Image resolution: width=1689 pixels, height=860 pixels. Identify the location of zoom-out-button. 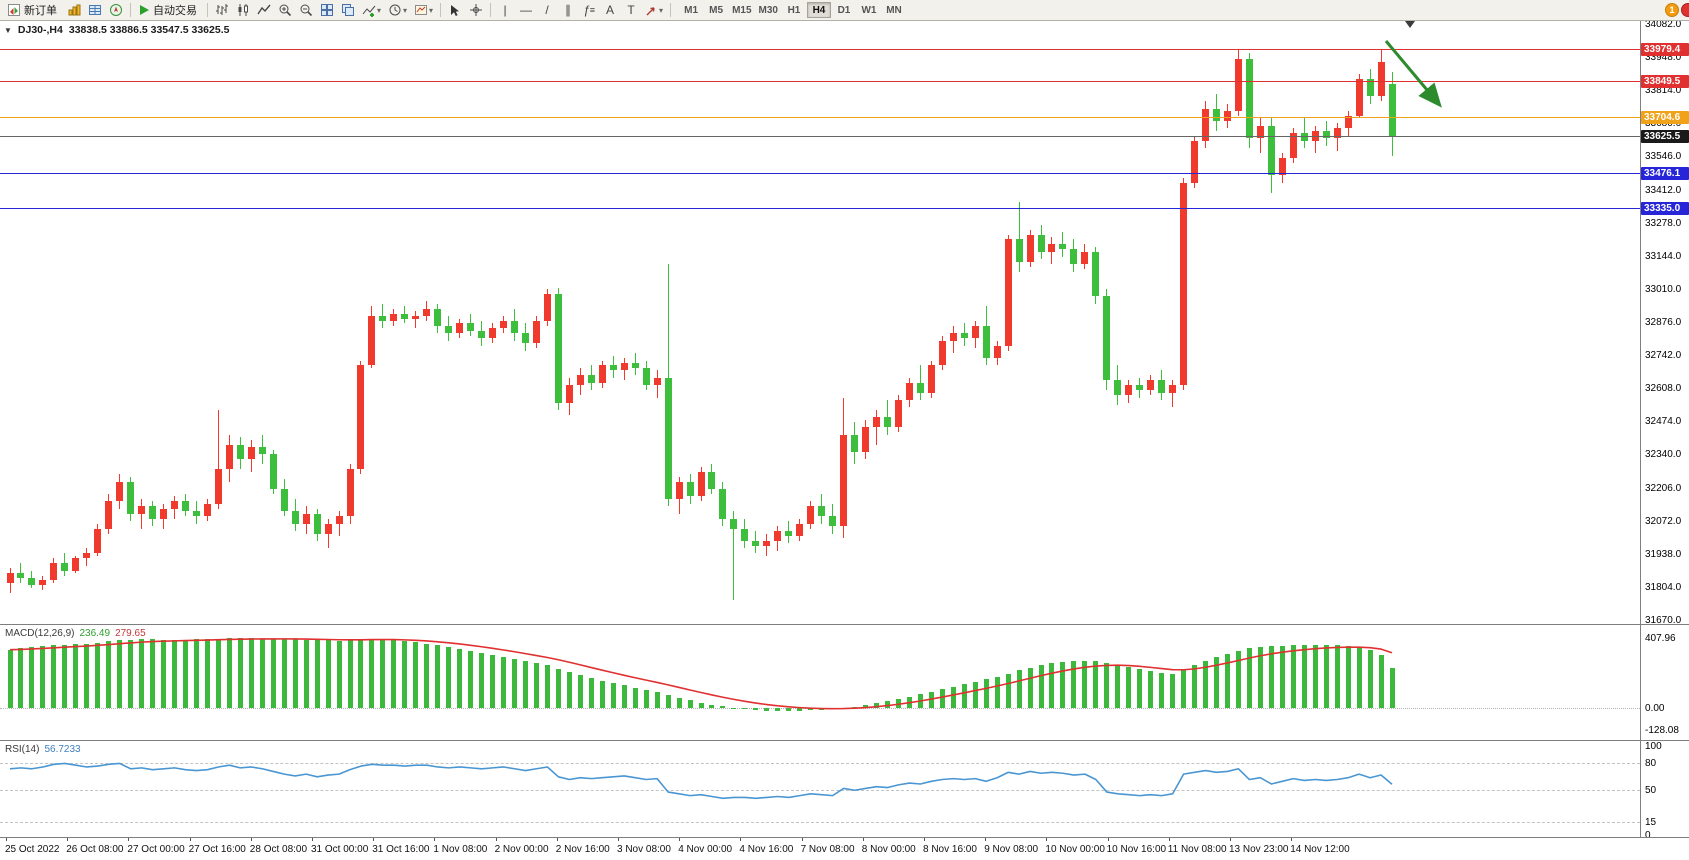
(306, 10).